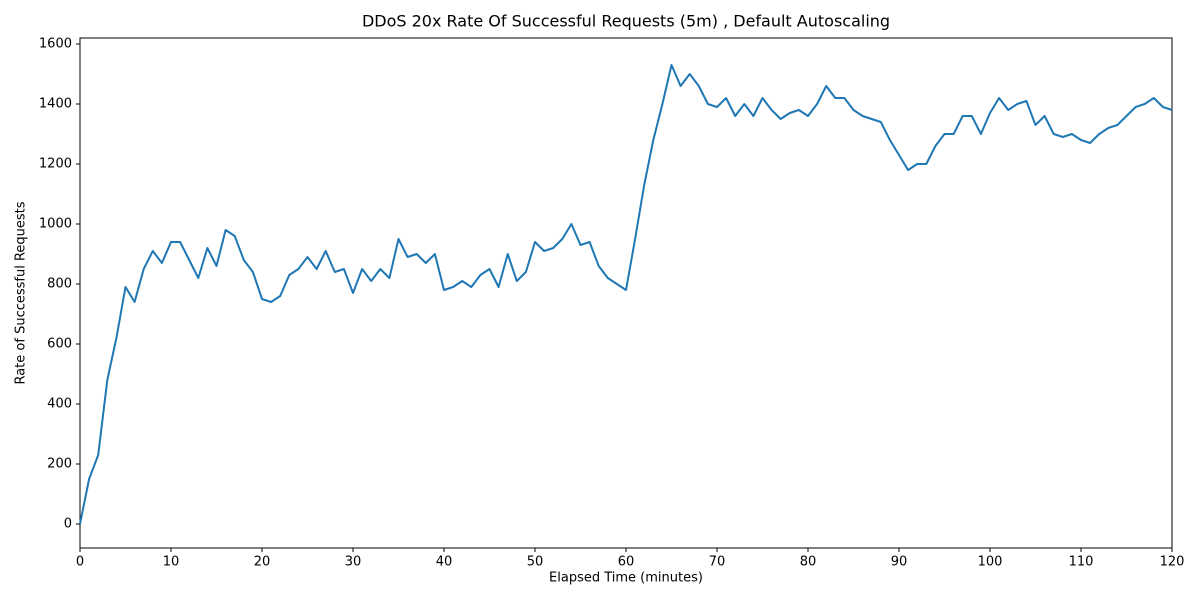  What do you see at coordinates (717, 562) in the screenshot?
I see `x-tick-label: 70` at bounding box center [717, 562].